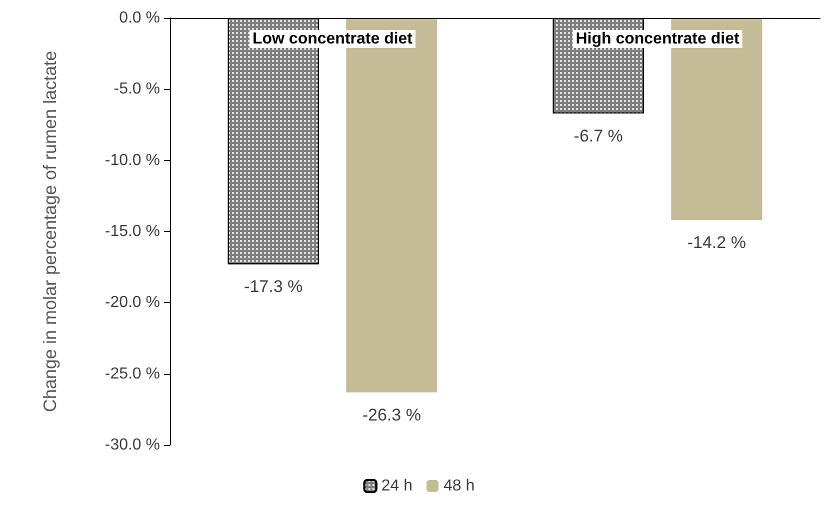  Describe the element at coordinates (132, 231) in the screenshot. I see `y-tick-label: -15.0 %` at that location.